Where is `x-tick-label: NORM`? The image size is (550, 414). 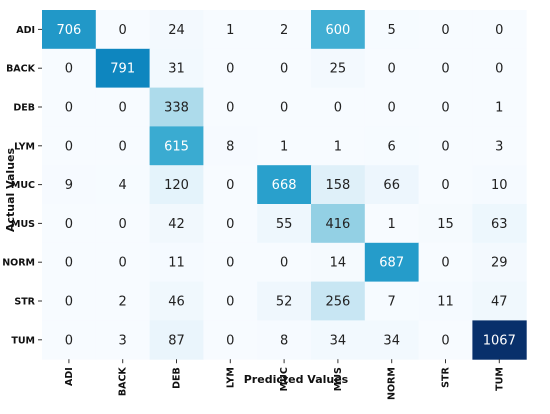
x-tick-label: NORM is located at coordinates (392, 383).